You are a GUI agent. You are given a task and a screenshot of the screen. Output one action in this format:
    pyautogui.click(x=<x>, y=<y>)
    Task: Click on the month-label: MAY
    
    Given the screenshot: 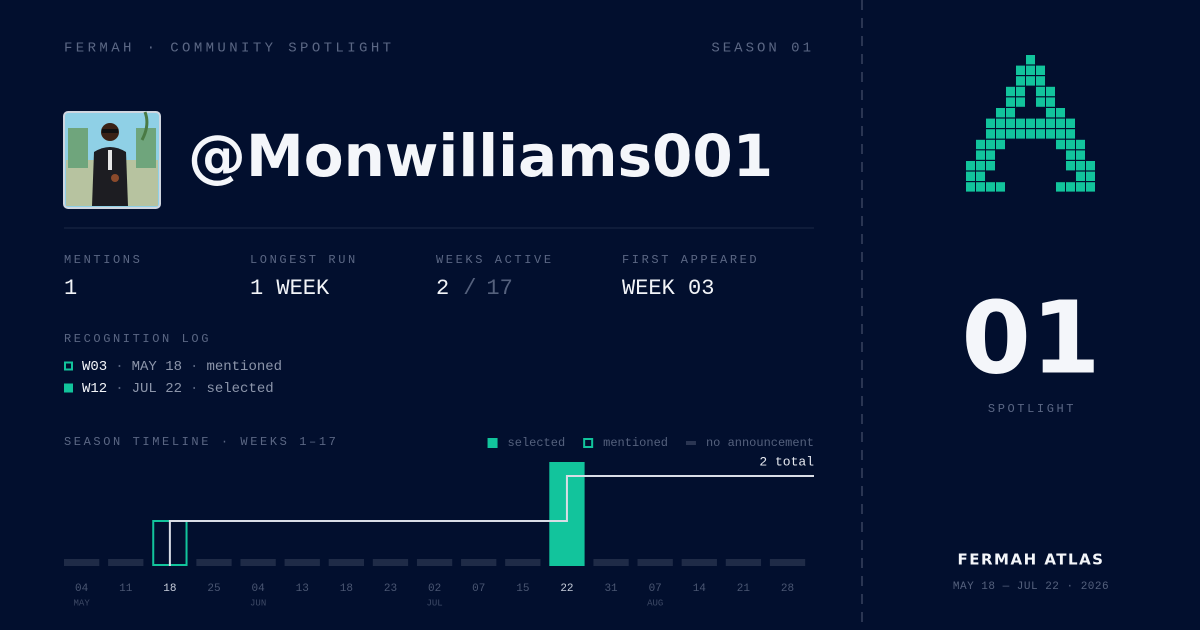 What is the action you would take?
    pyautogui.click(x=82, y=603)
    